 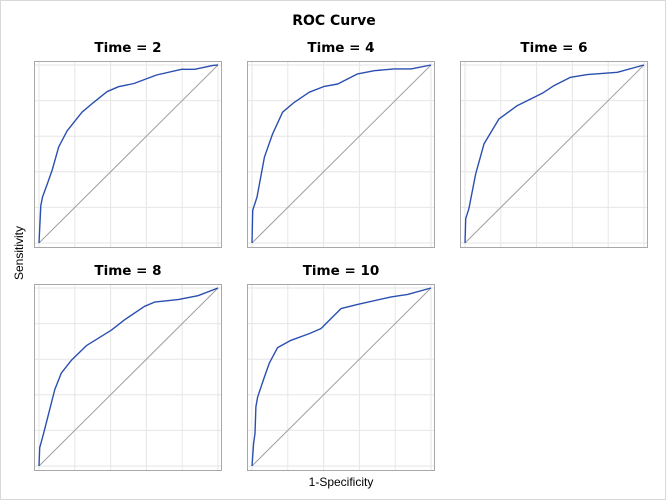 I want to click on x-axis-label: 1-Specificity, so click(x=341, y=482).